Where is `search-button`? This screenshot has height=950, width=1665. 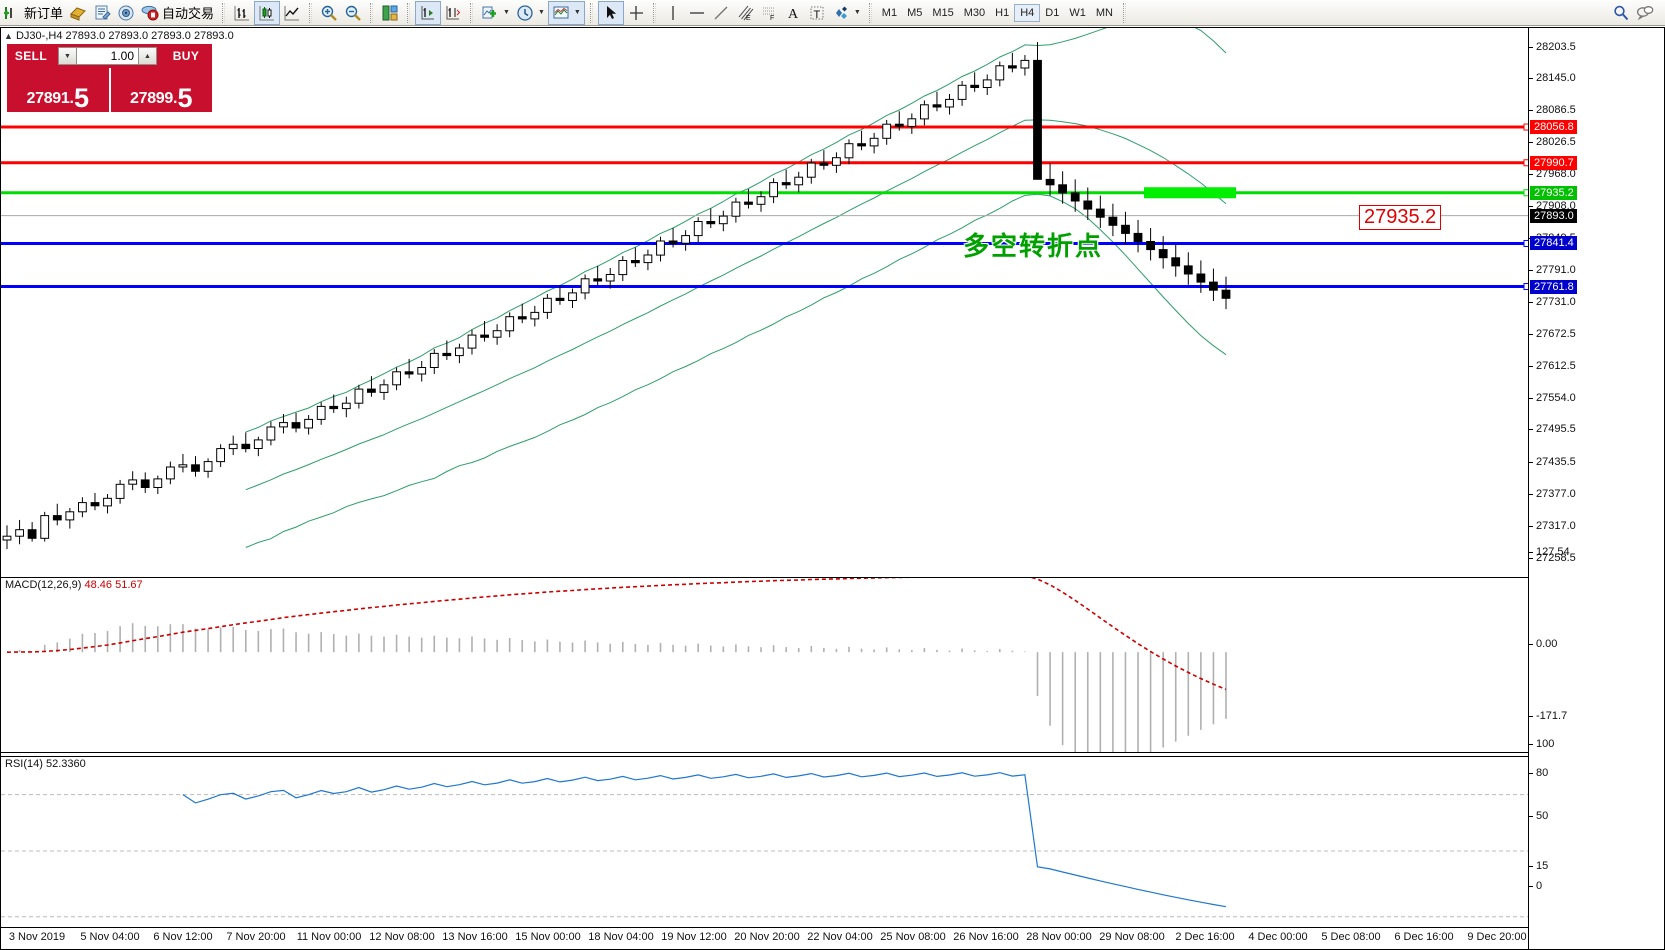
search-button is located at coordinates (1621, 13).